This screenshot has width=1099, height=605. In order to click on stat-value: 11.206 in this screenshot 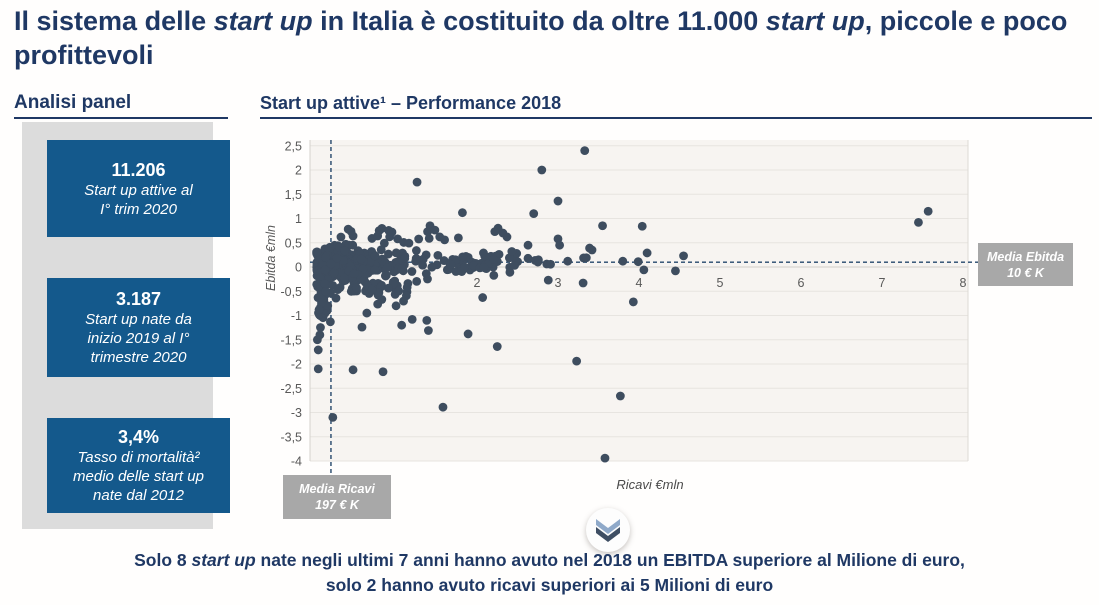, I will do `click(138, 169)`.